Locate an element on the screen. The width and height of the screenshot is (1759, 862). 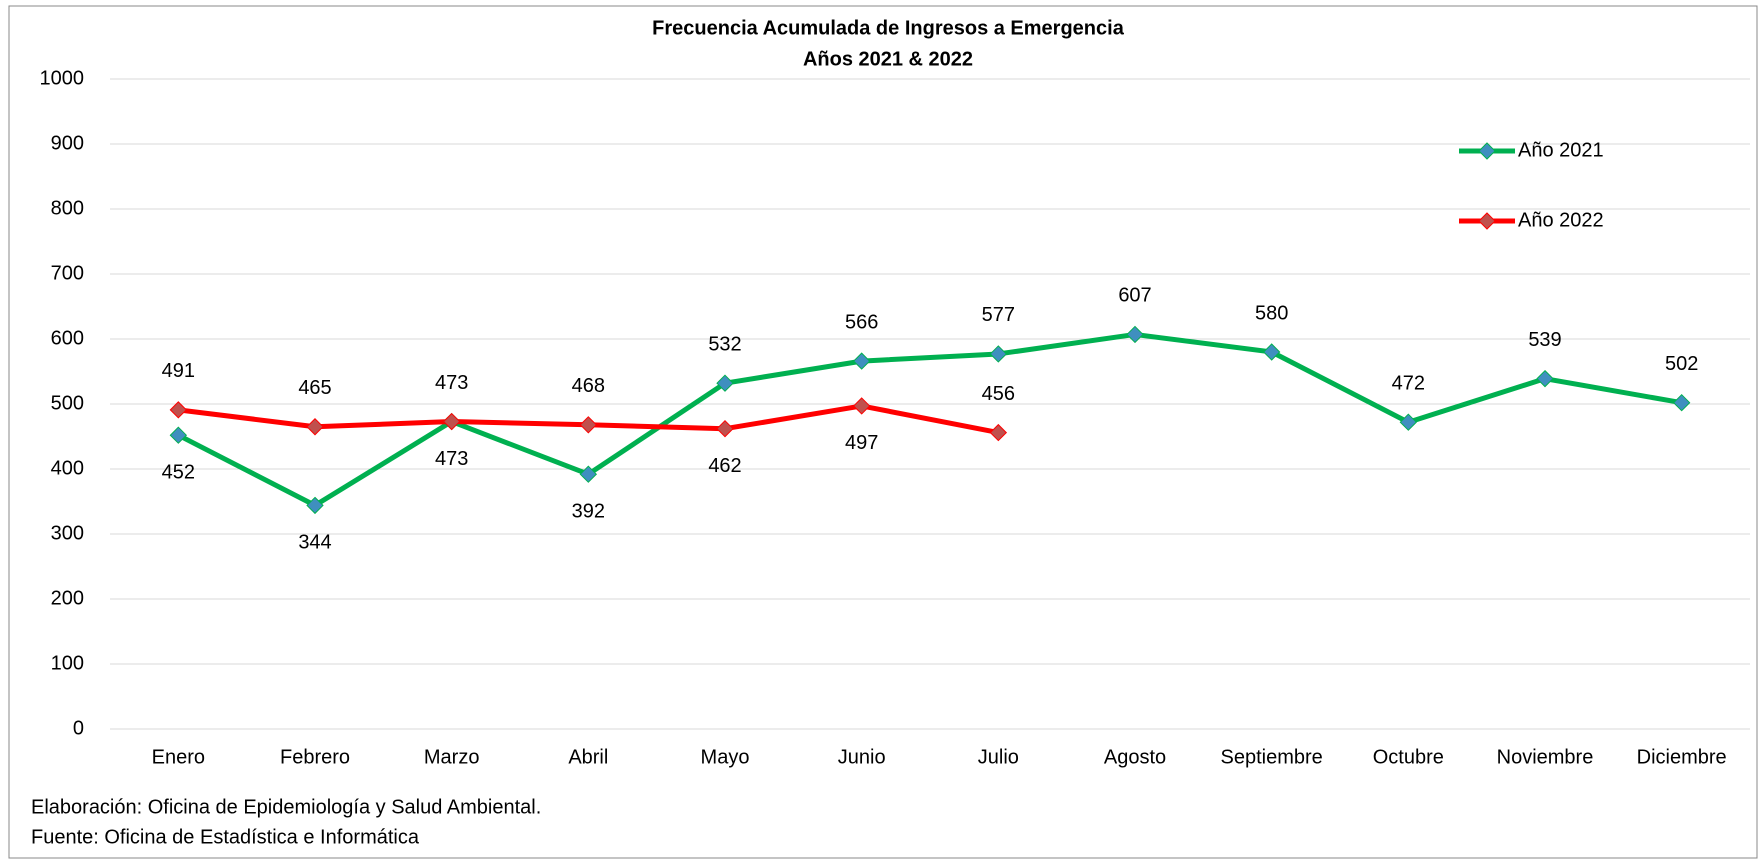
data-label: 392 is located at coordinates (588, 511).